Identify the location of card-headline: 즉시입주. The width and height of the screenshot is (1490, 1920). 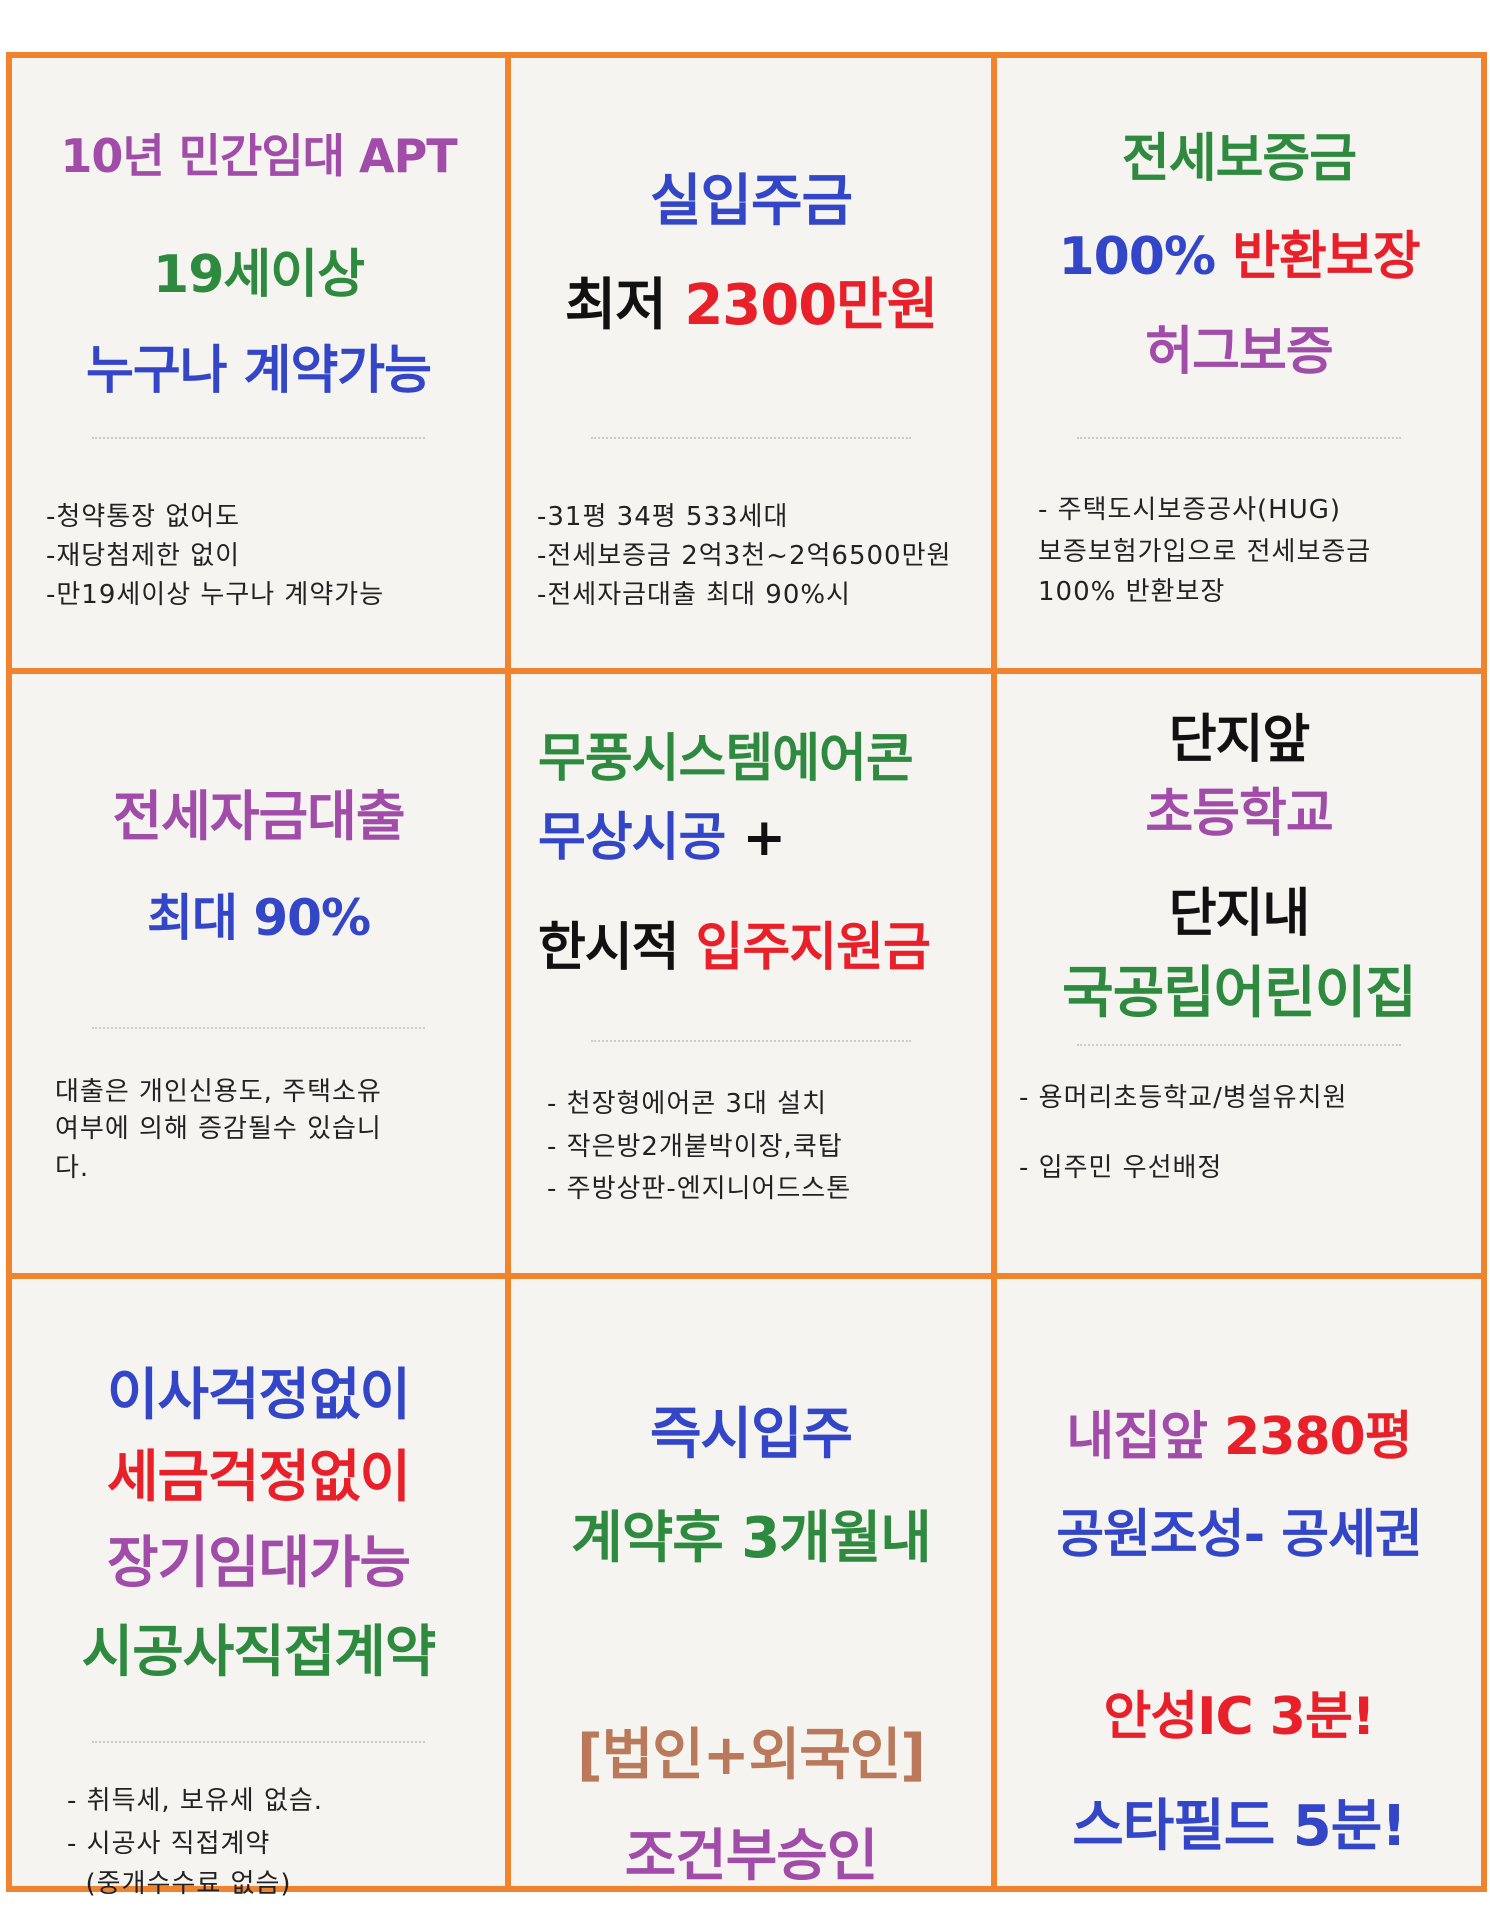
(751, 1434).